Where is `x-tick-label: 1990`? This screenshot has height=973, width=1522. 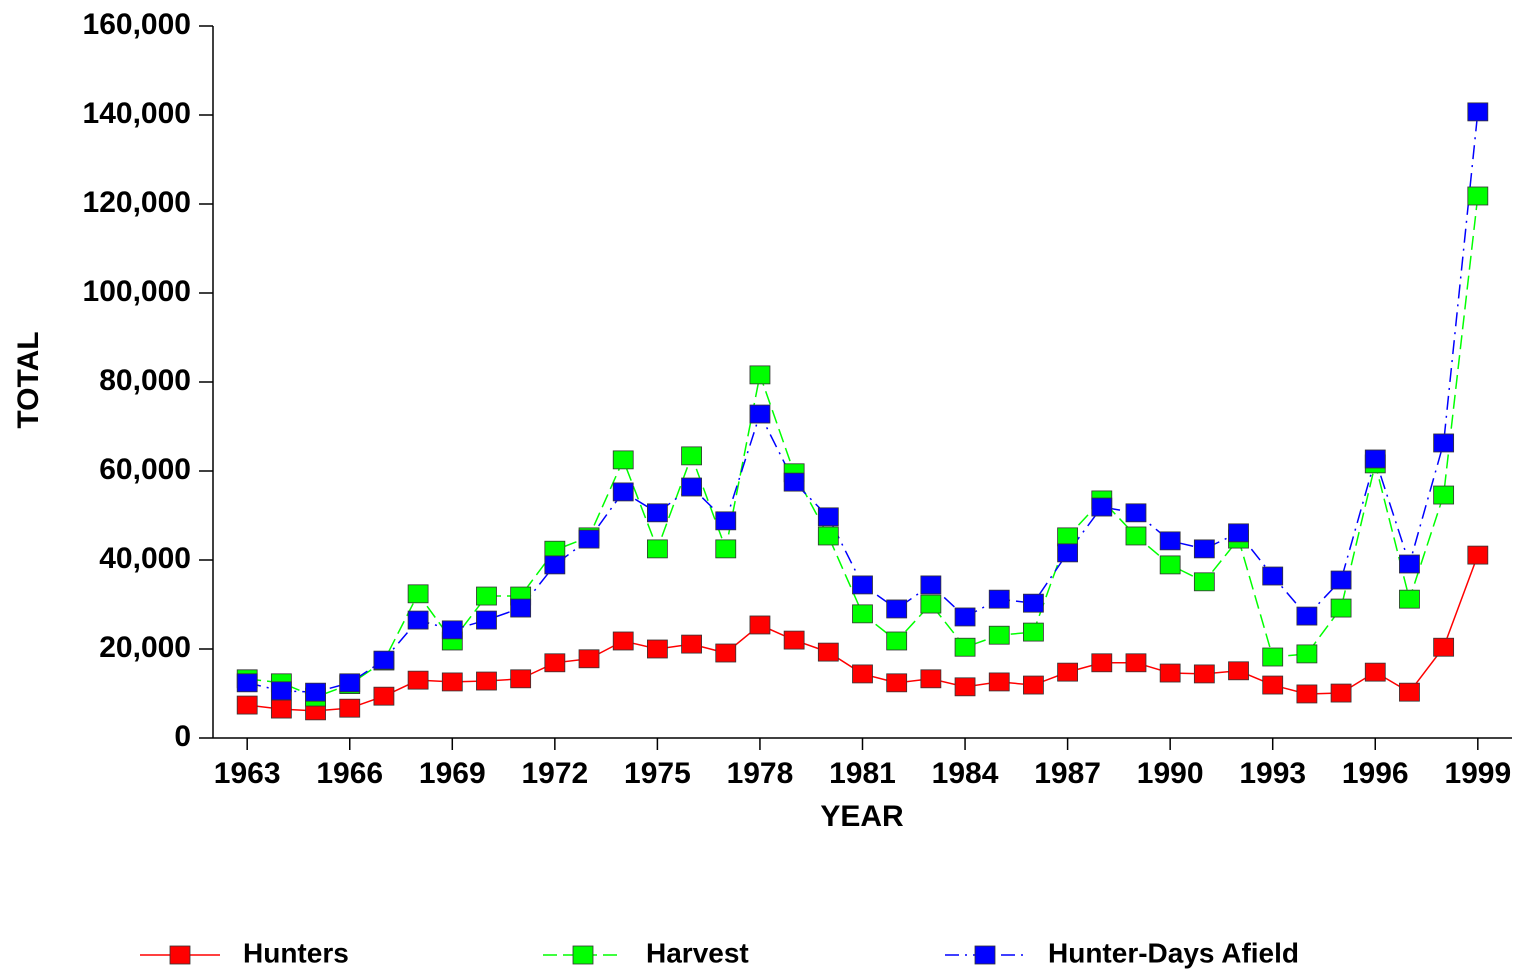 x-tick-label: 1990 is located at coordinates (1170, 773).